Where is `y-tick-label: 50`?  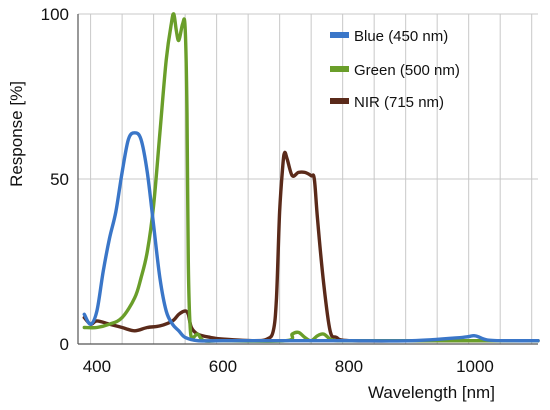 y-tick-label: 50 is located at coordinates (59, 179).